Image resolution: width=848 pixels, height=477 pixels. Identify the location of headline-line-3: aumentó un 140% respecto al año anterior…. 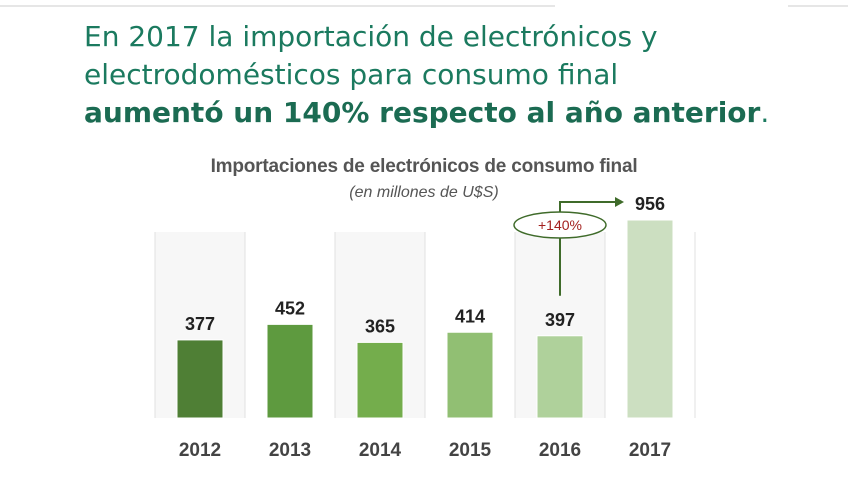
(454, 113).